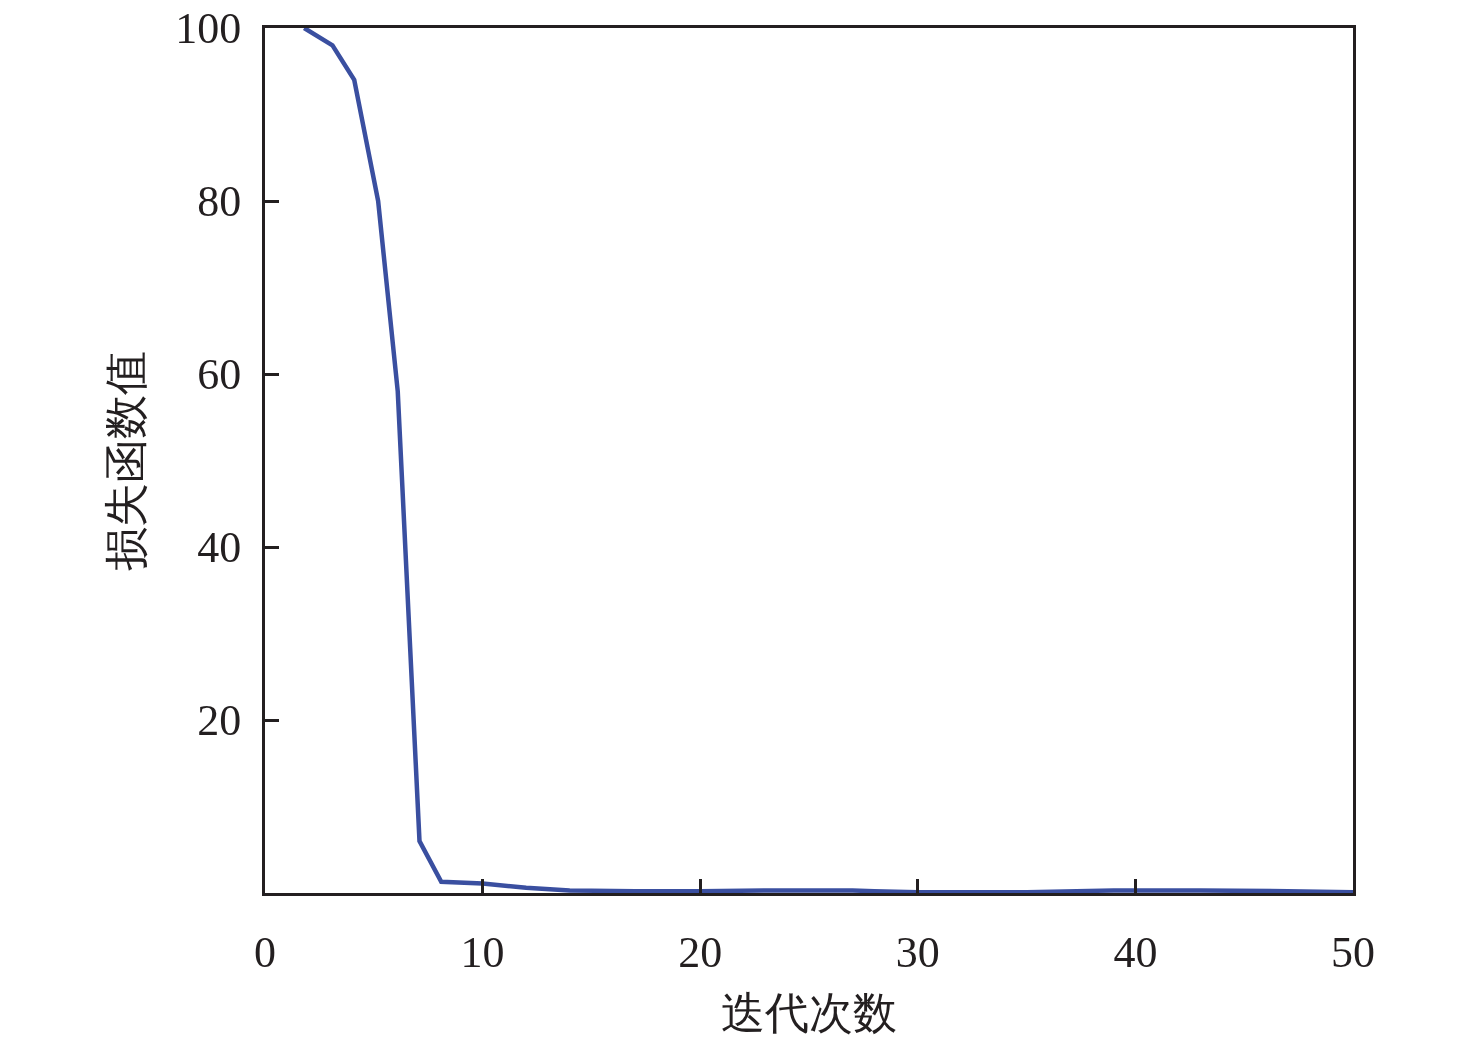 This screenshot has width=1476, height=1064. Describe the element at coordinates (219, 548) in the screenshot. I see `y-tick-label: 40` at that location.